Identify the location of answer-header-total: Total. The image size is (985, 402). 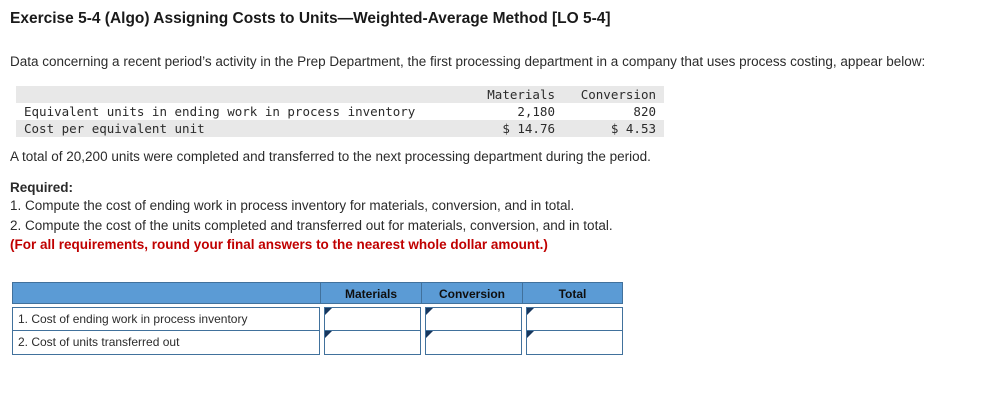
(572, 293).